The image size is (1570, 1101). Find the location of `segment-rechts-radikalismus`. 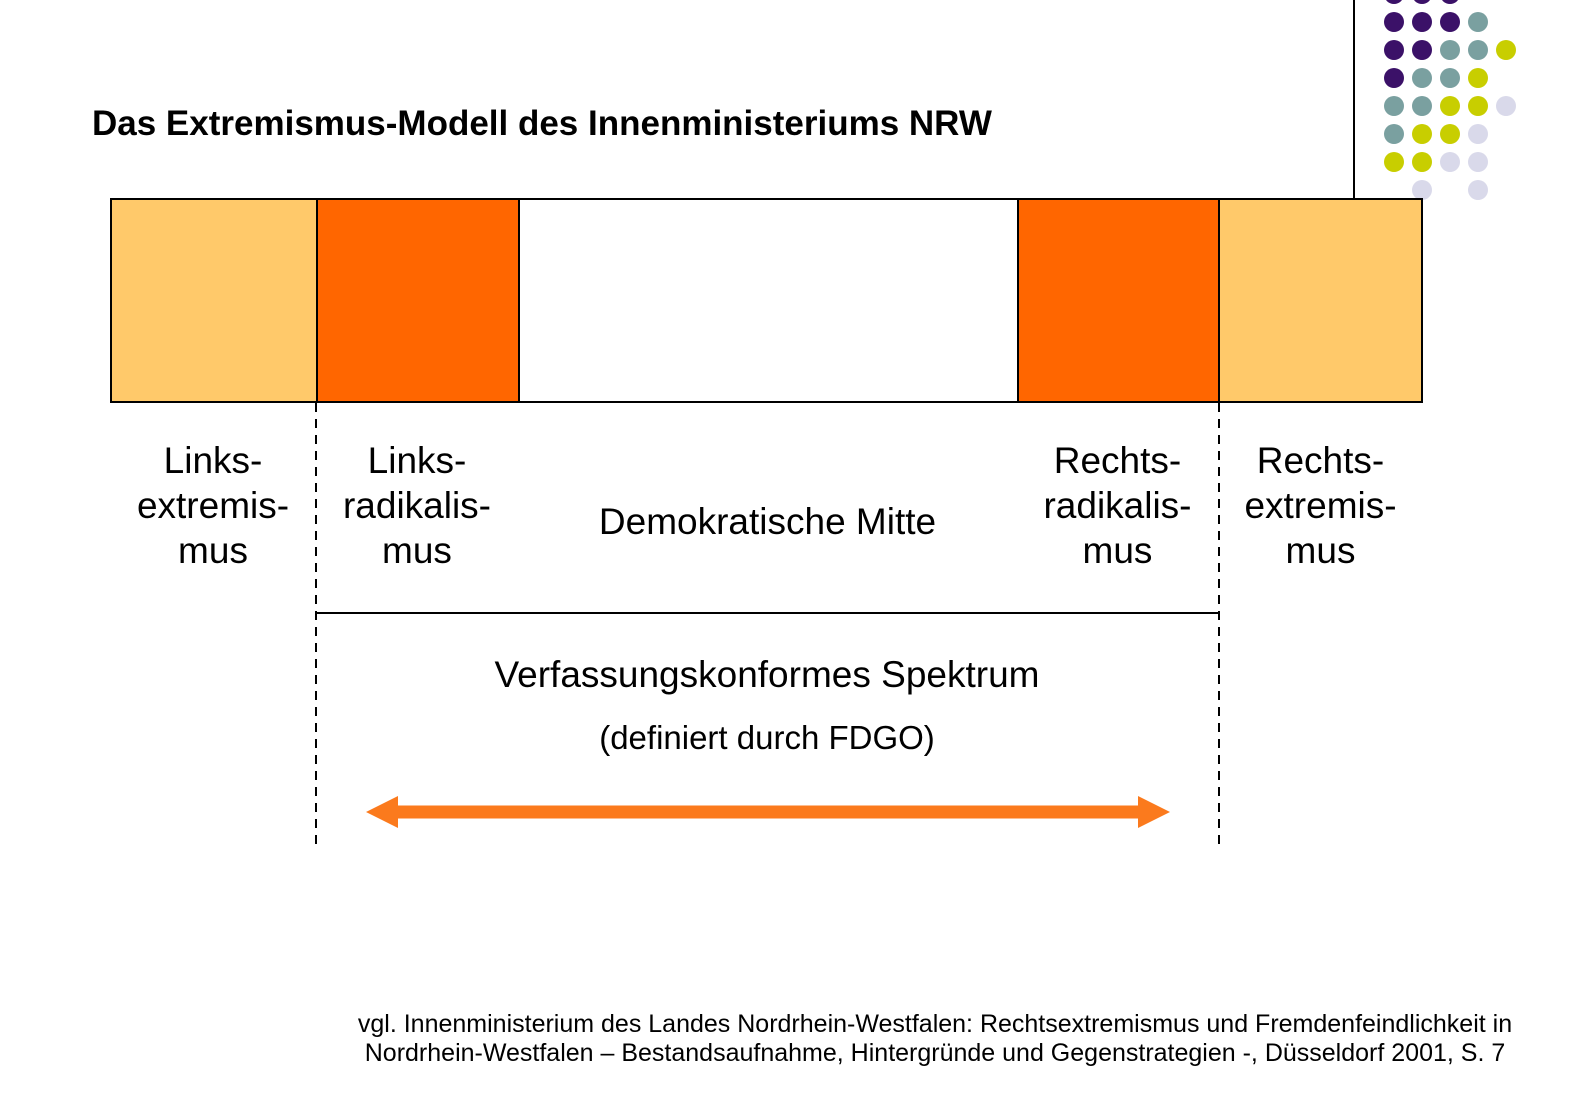

segment-rechts-radikalismus is located at coordinates (1117, 300).